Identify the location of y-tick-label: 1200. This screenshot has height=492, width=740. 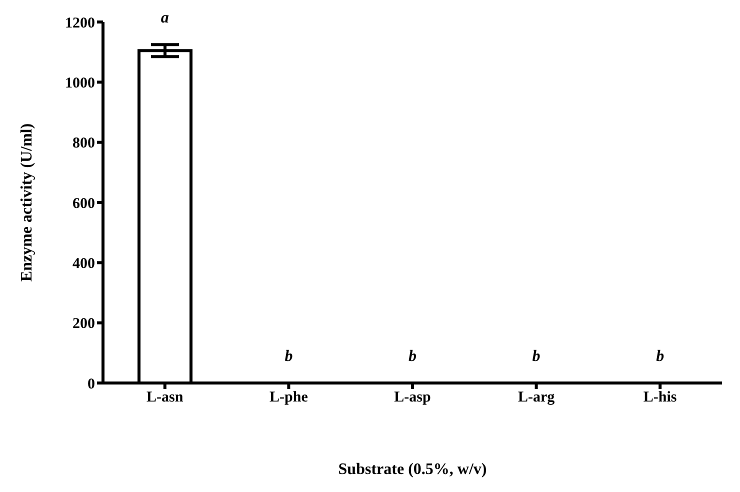
(80, 23).